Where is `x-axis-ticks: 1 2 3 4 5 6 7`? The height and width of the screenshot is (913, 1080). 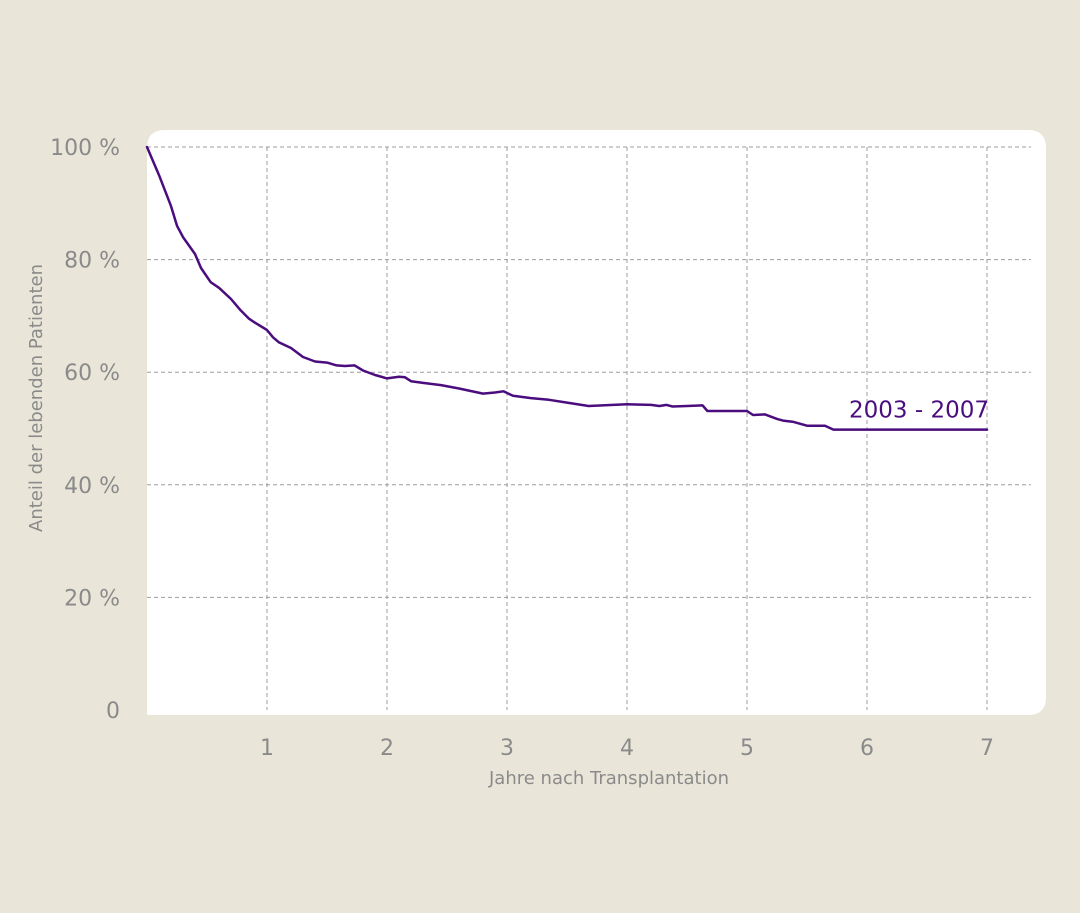 x-axis-ticks: 1 2 3 4 5 6 7 is located at coordinates (627, 748).